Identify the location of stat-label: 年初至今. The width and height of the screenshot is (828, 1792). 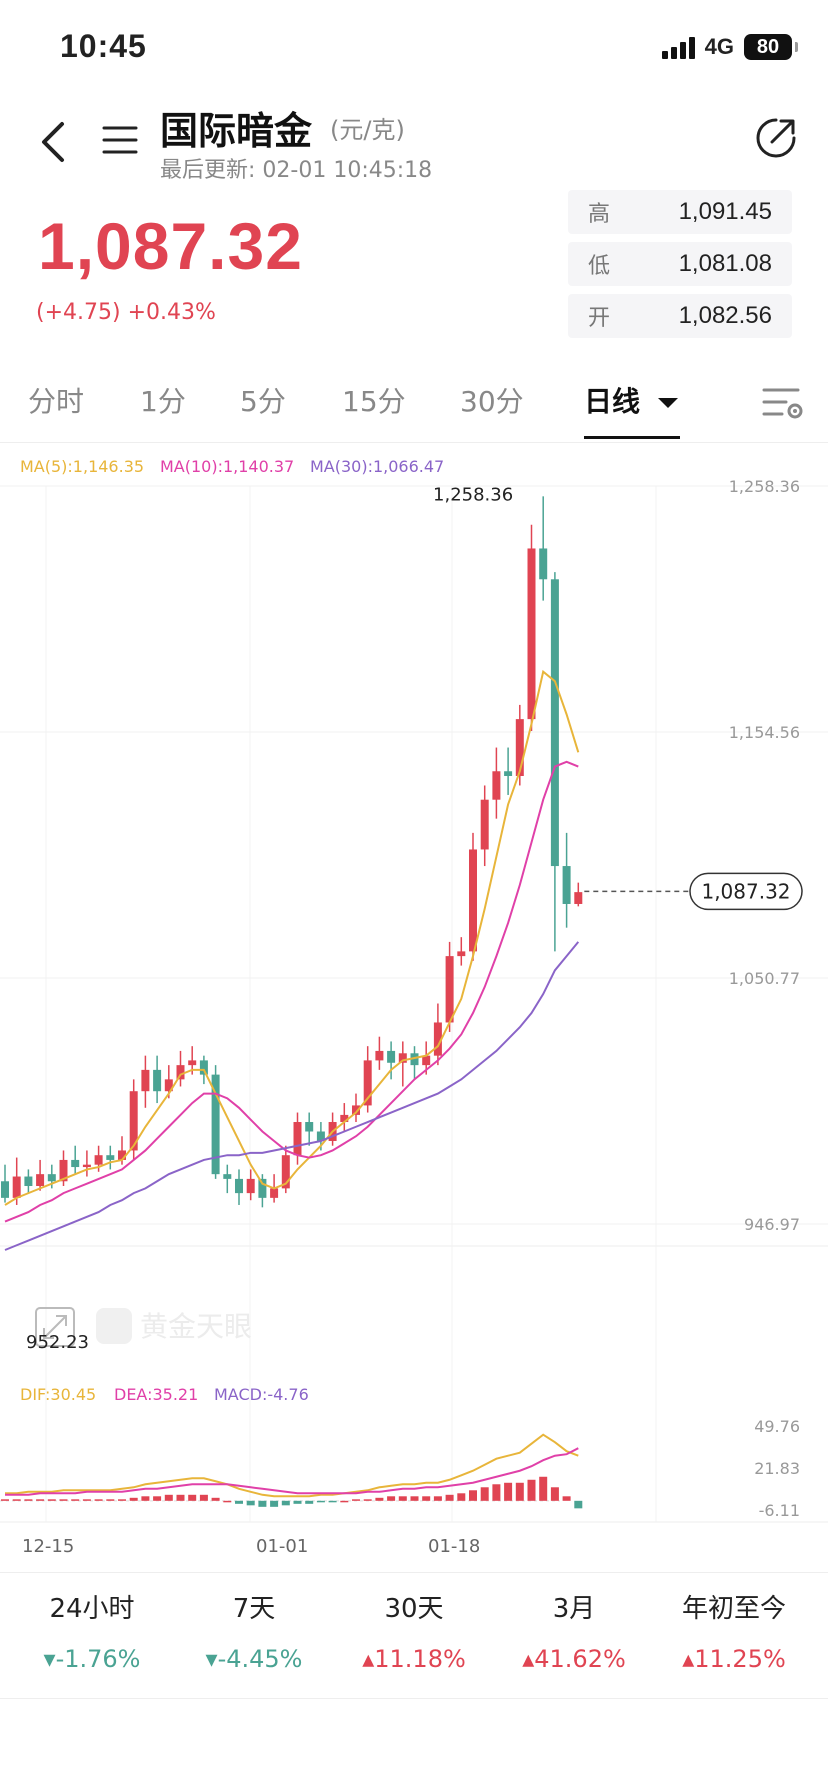
(733, 1609).